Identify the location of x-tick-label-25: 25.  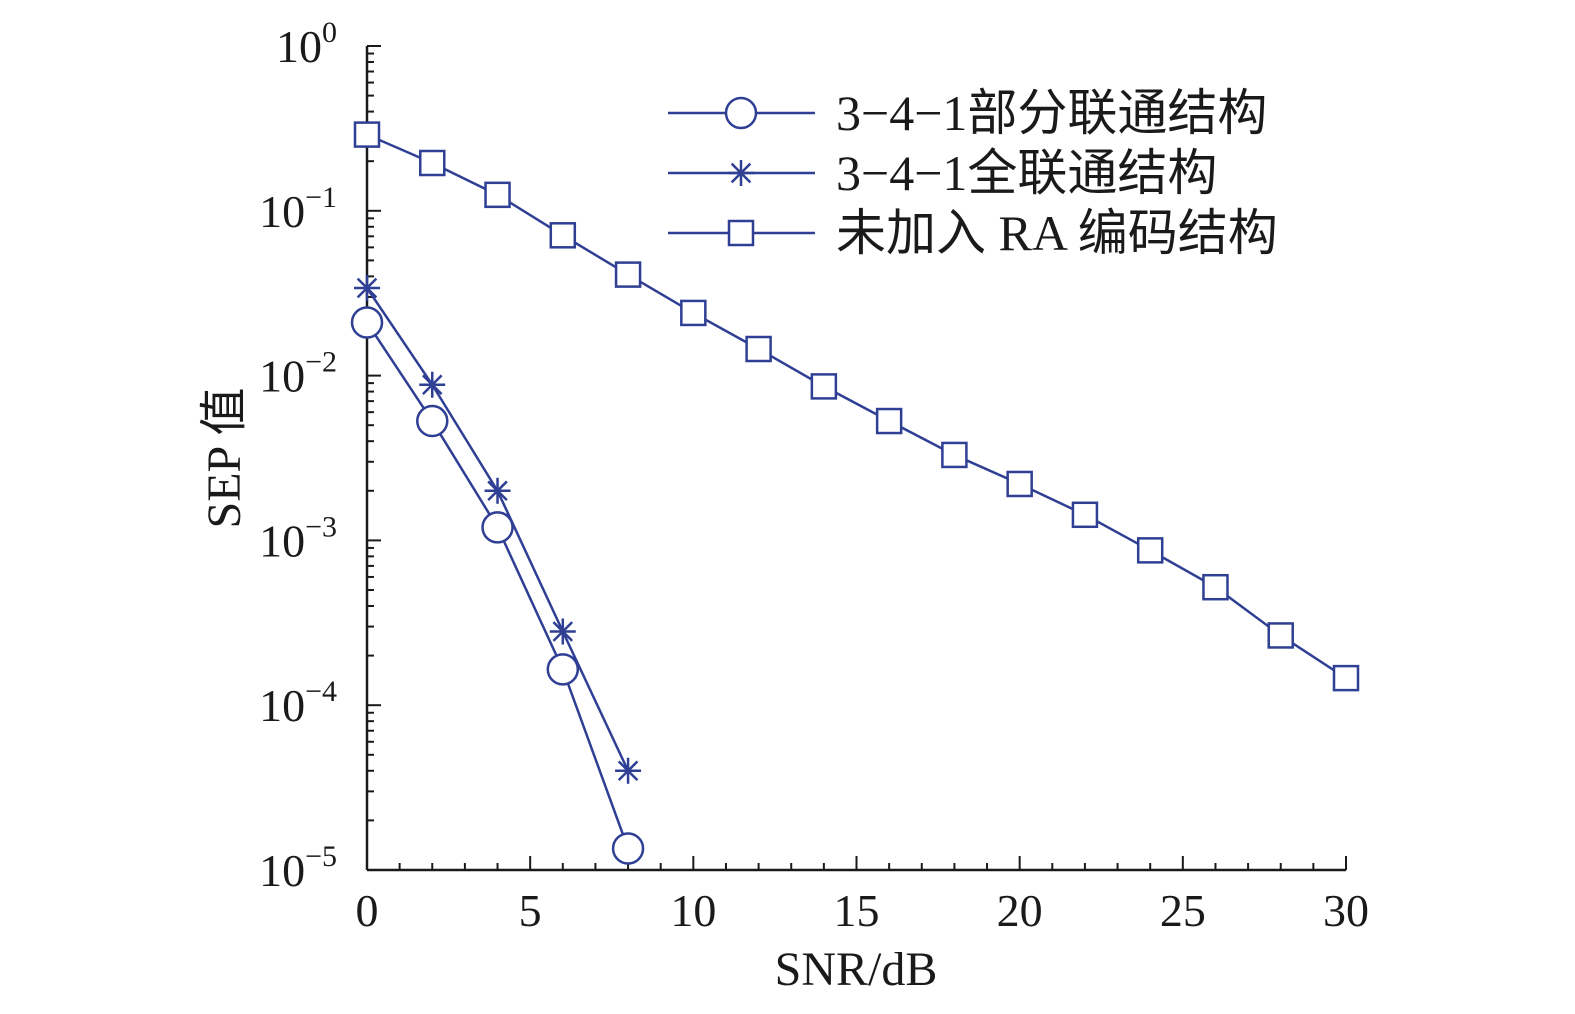
(1183, 910).